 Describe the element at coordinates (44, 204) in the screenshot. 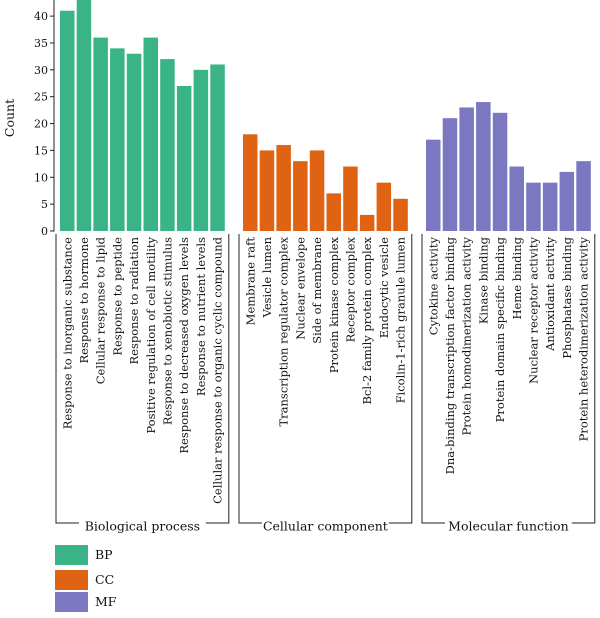

I see `y-tick-label: 5` at that location.